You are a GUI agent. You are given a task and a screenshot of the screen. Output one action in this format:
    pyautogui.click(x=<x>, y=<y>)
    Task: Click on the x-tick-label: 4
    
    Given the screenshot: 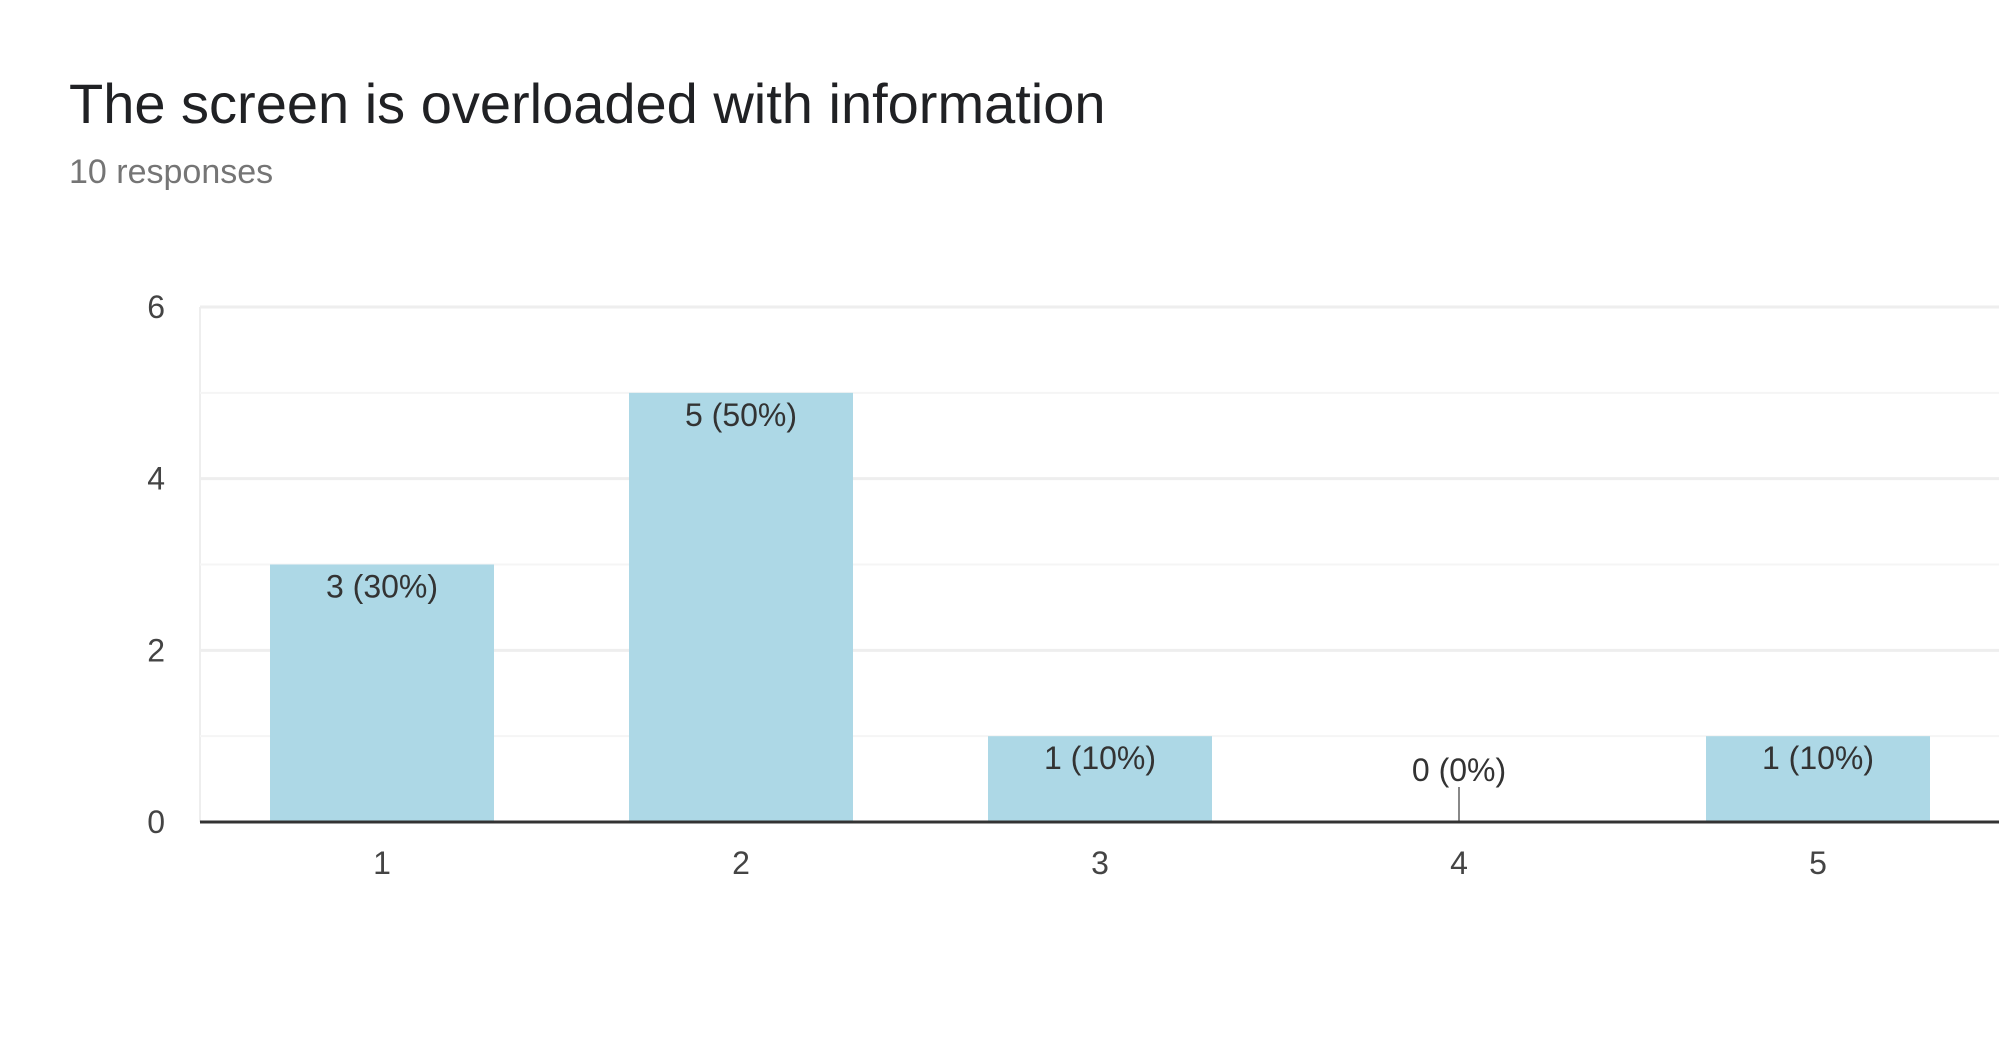 What is the action you would take?
    pyautogui.click(x=1459, y=863)
    